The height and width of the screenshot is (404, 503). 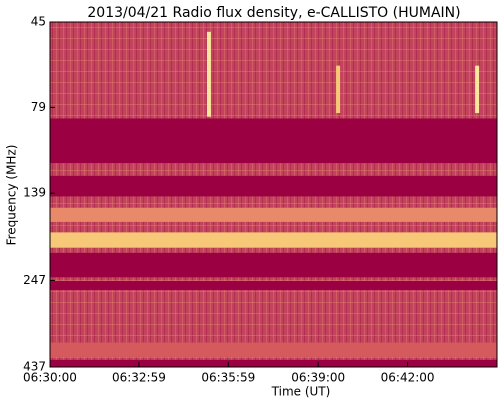 I want to click on x-tick-label: 06:39:00, so click(x=318, y=378).